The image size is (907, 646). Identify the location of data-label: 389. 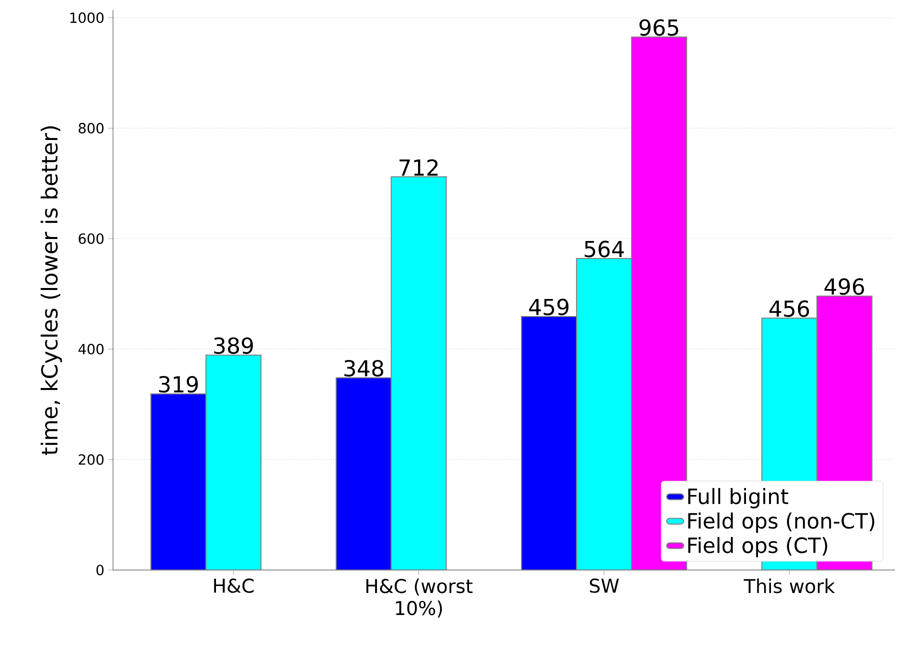
(233, 345).